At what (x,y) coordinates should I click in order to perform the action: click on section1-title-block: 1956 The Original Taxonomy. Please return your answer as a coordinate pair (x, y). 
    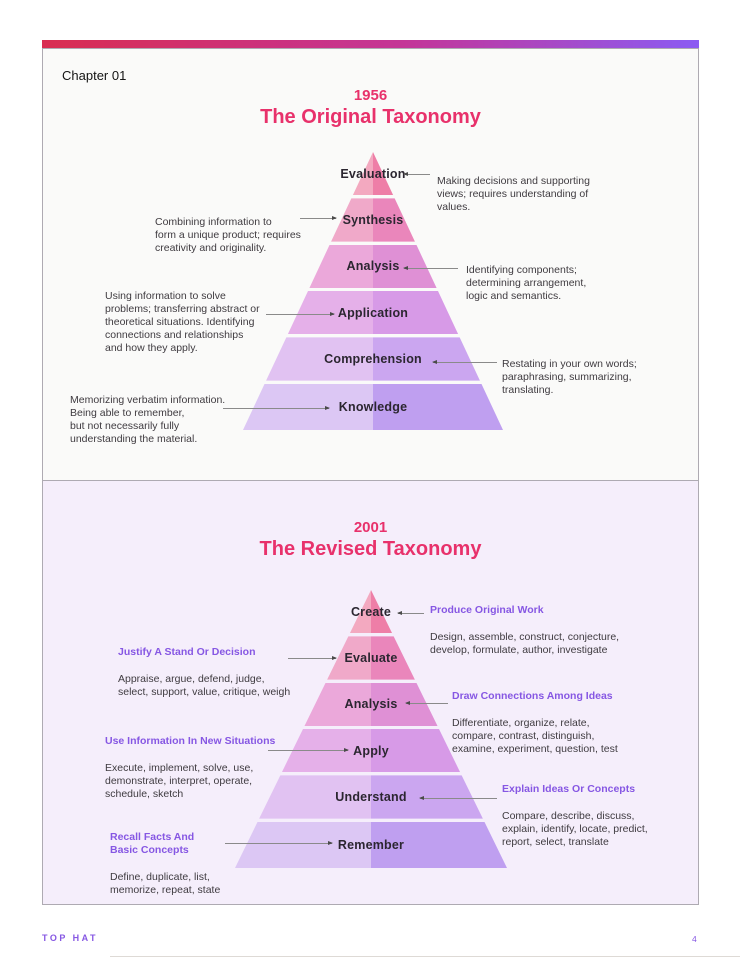
    Looking at the image, I should click on (370, 108).